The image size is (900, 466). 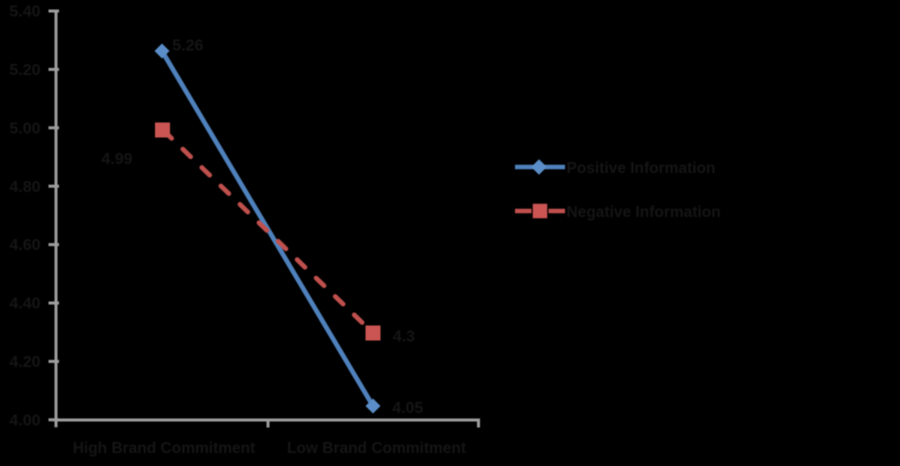 I want to click on svg-text: 4.99, so click(x=116, y=159).